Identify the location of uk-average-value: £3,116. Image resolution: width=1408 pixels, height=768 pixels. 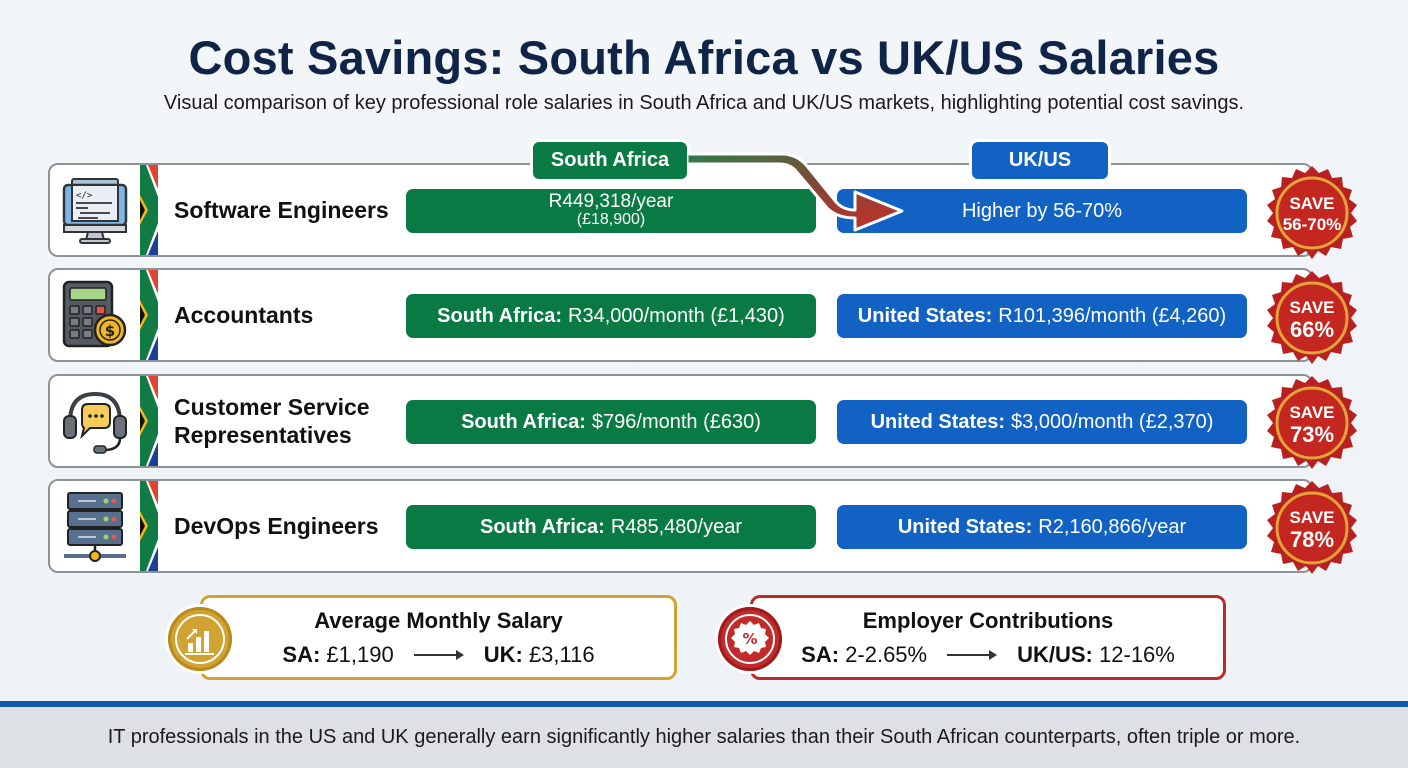
(561, 654).